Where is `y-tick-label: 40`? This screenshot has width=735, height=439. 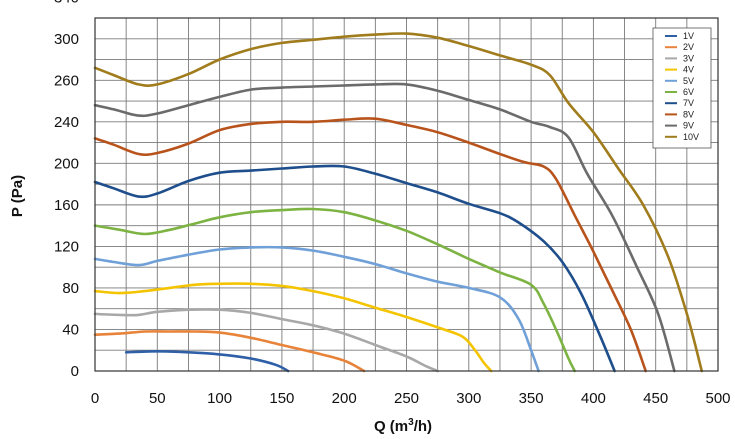 y-tick-label: 40 is located at coordinates (70, 329).